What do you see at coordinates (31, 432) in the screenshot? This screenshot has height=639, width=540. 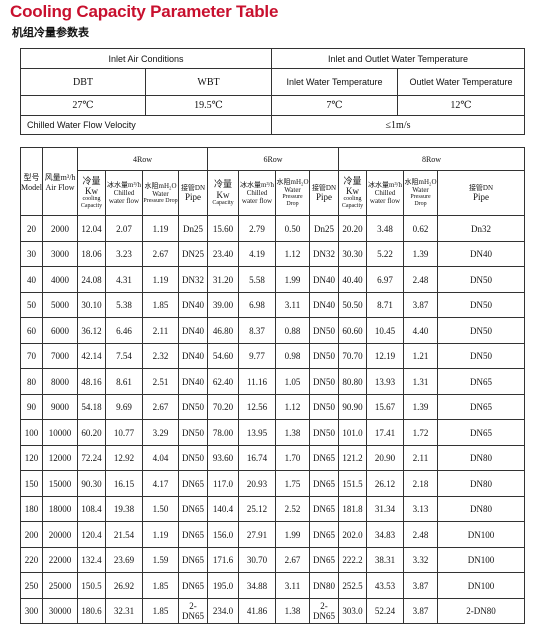 I see `model-cell: 100` at bounding box center [31, 432].